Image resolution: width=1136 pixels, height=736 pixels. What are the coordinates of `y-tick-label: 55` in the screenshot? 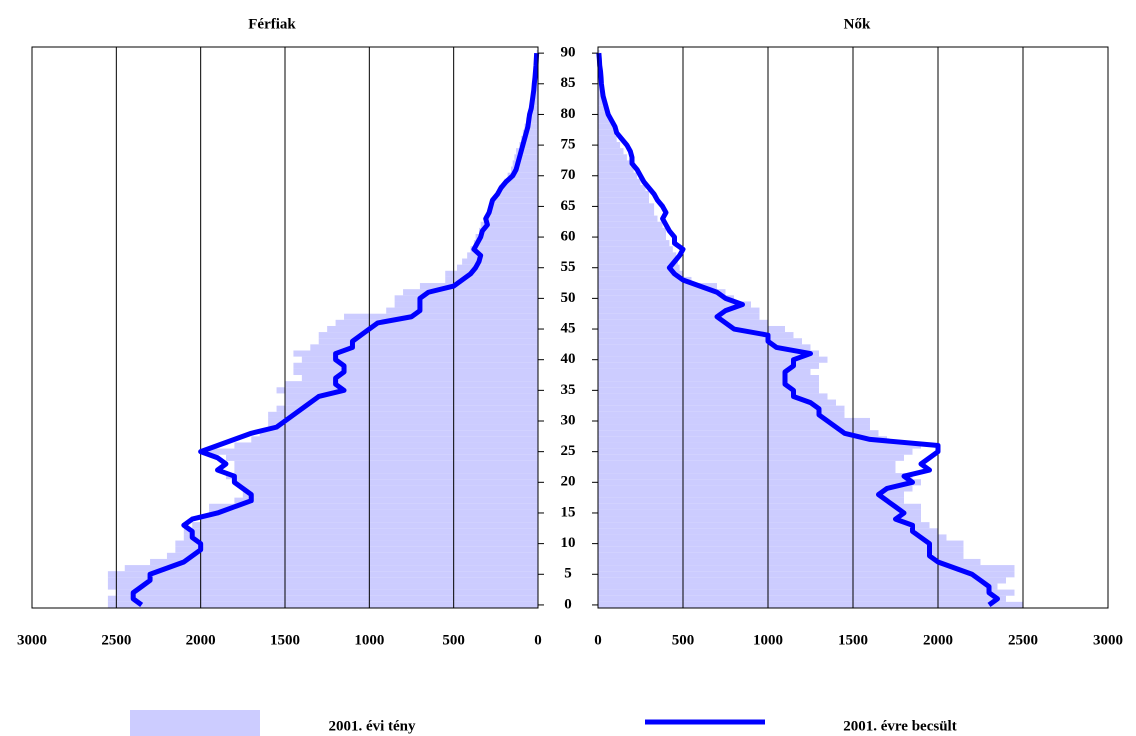 It's located at (568, 267).